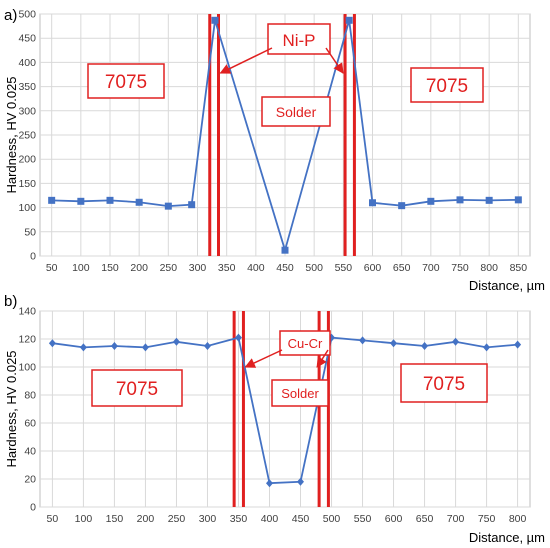 Image resolution: width=550 pixels, height=548 pixels. Describe the element at coordinates (30, 396) in the screenshot. I see `y-tick-label: 80` at that location.